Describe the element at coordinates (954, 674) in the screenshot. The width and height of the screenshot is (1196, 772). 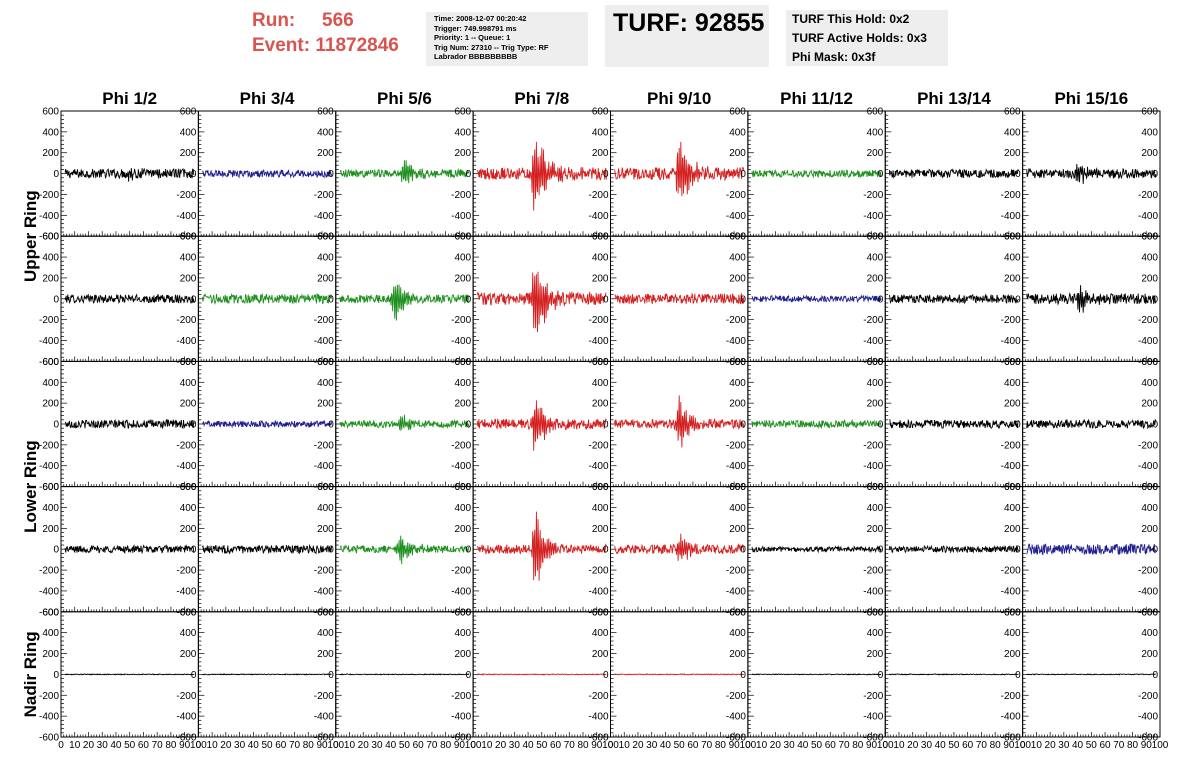
I see `panel-r5-c7-waveform` at that location.